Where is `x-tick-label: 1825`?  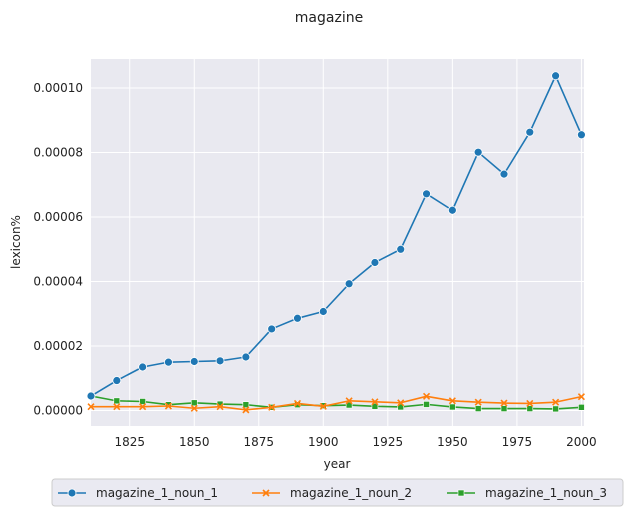
x-tick-label: 1825 is located at coordinates (129, 442).